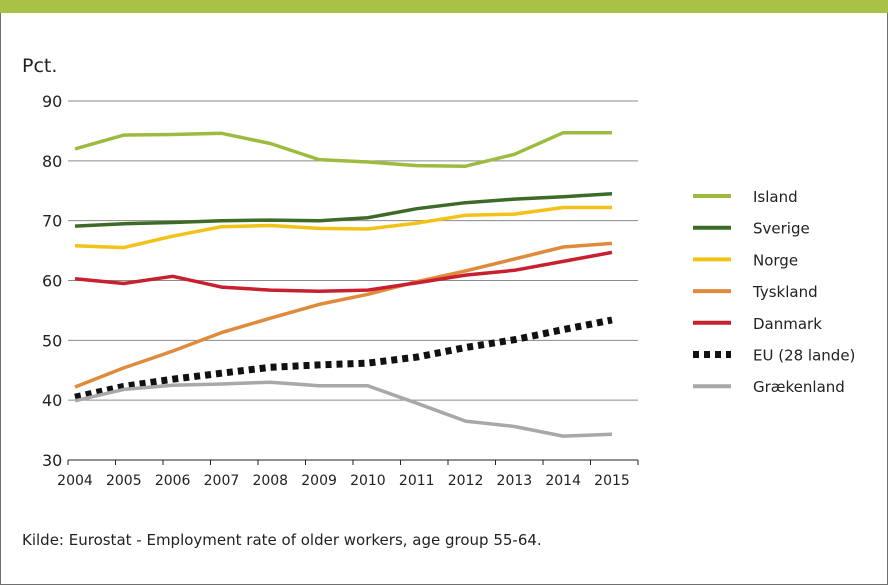  Describe the element at coordinates (270, 481) in the screenshot. I see `x-tick-label: 2008` at that location.